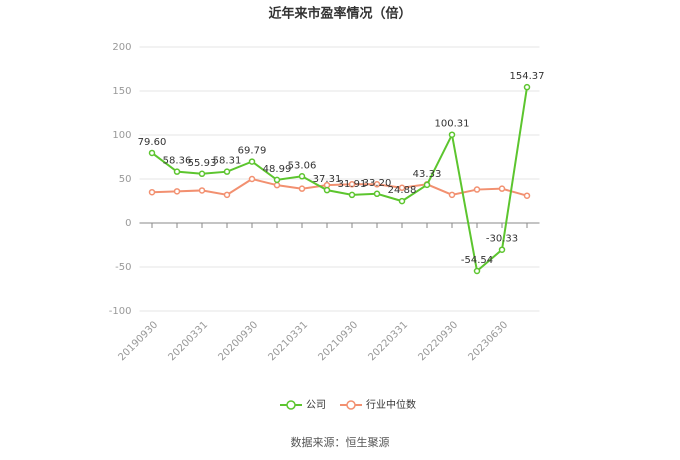 The image size is (680, 460). What do you see at coordinates (327, 179) in the screenshot?
I see `data-label: 37.31` at bounding box center [327, 179].